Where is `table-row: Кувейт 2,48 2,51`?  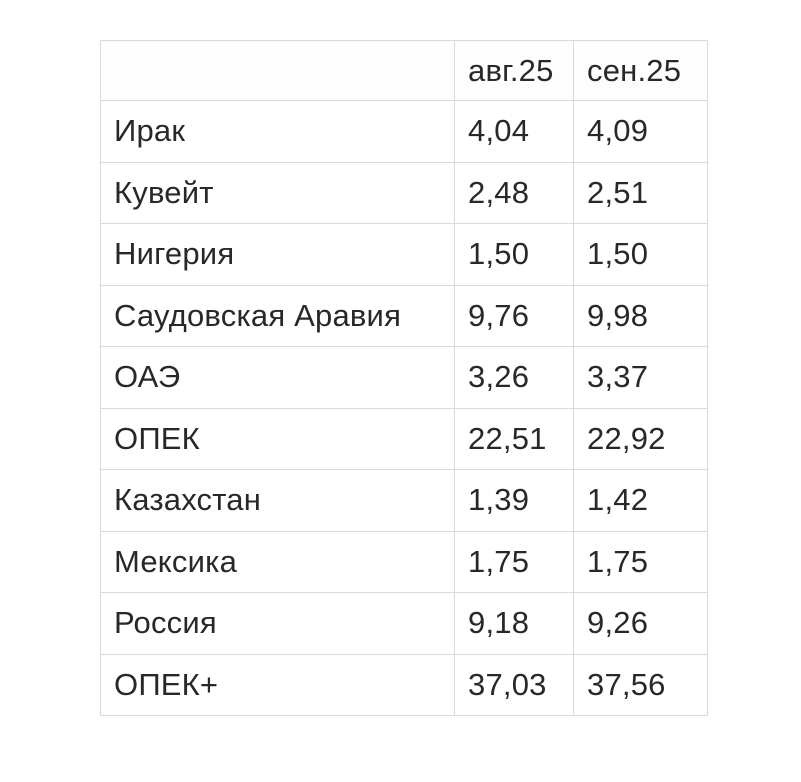
table-row: Кувейт 2,48 2,51 is located at coordinates (404, 192).